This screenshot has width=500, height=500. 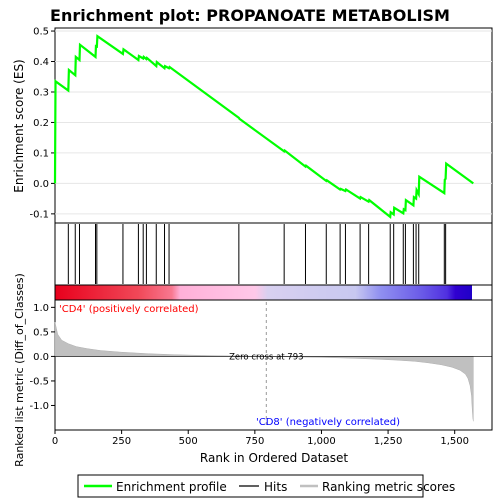 What do you see at coordinates (41, 123) in the screenshot?
I see `es-y-tick-label: 0.2` at bounding box center [41, 123].